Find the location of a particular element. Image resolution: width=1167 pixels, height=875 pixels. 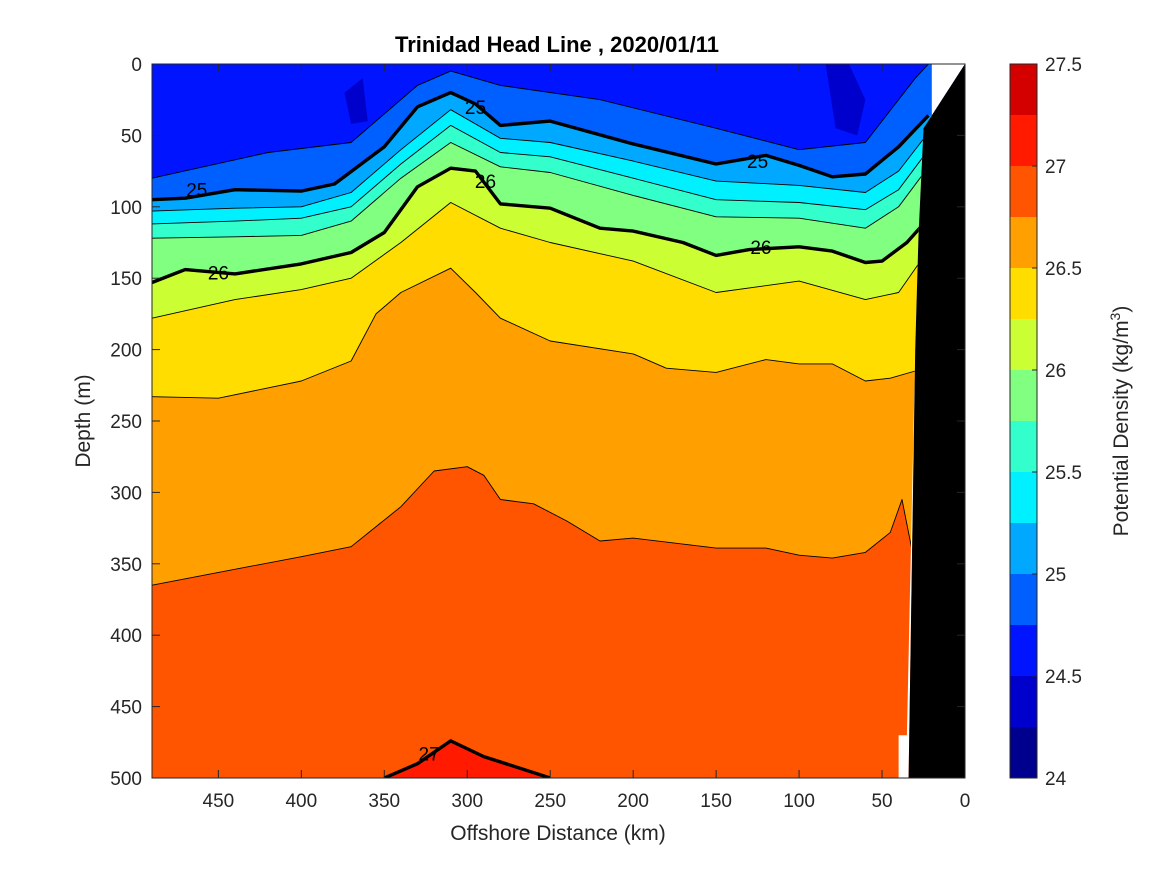

y-tick-label-200: 200 is located at coordinates (126, 351).